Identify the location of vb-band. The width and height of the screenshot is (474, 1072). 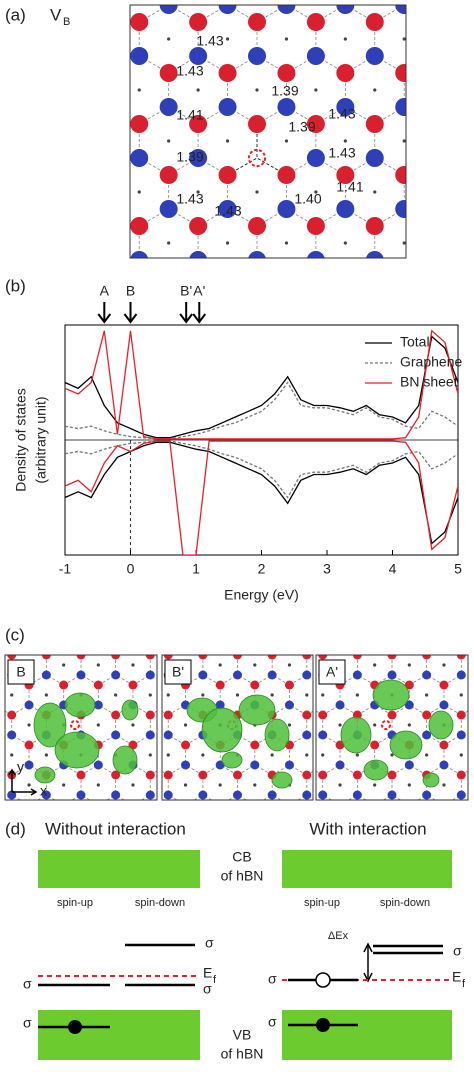
(367, 1035).